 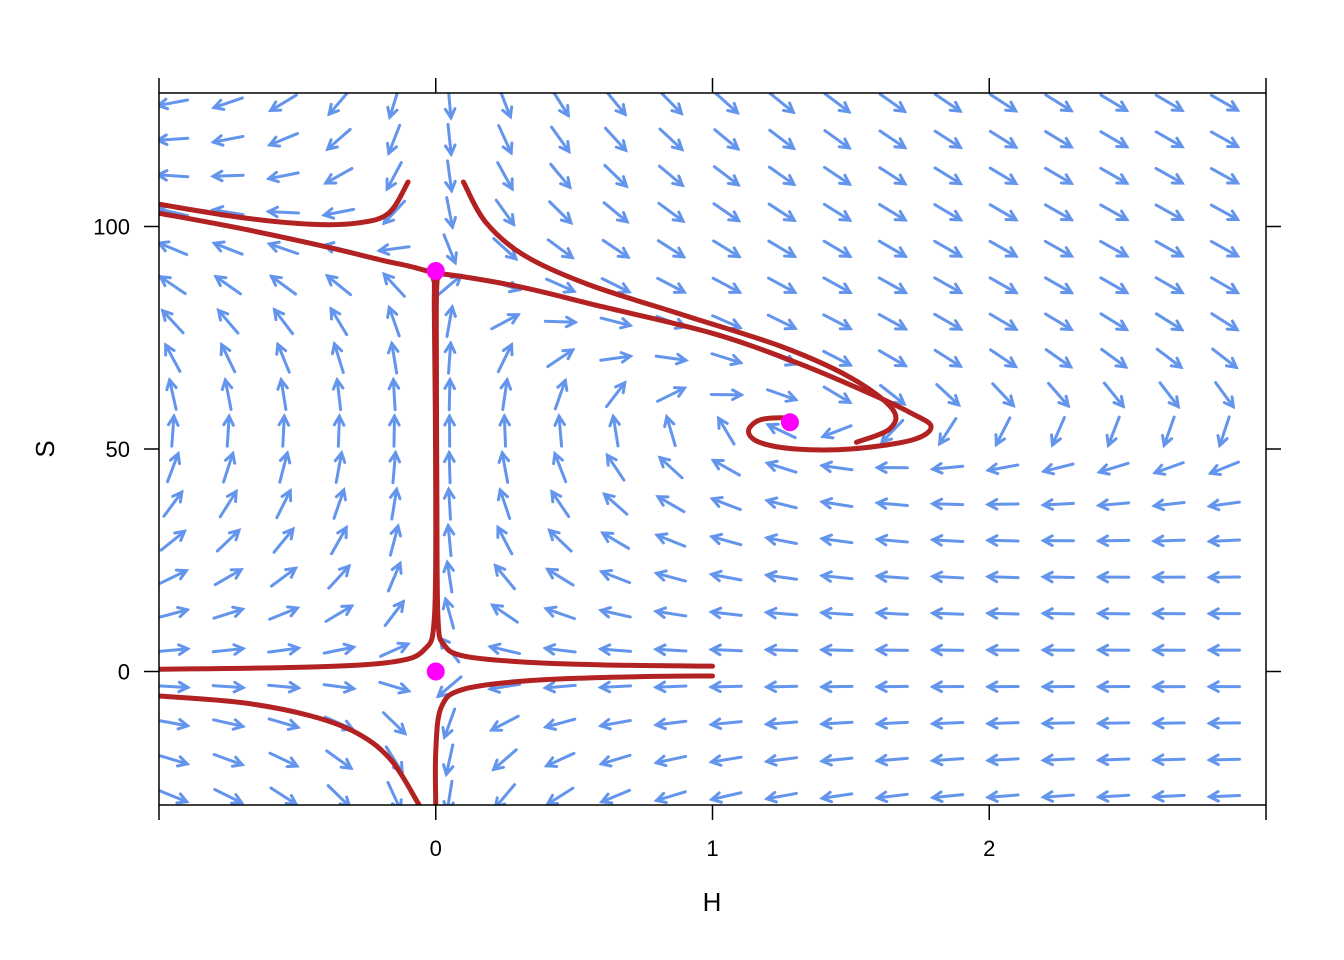 What do you see at coordinates (45, 448) in the screenshot?
I see `y-axis-title: S` at bounding box center [45, 448].